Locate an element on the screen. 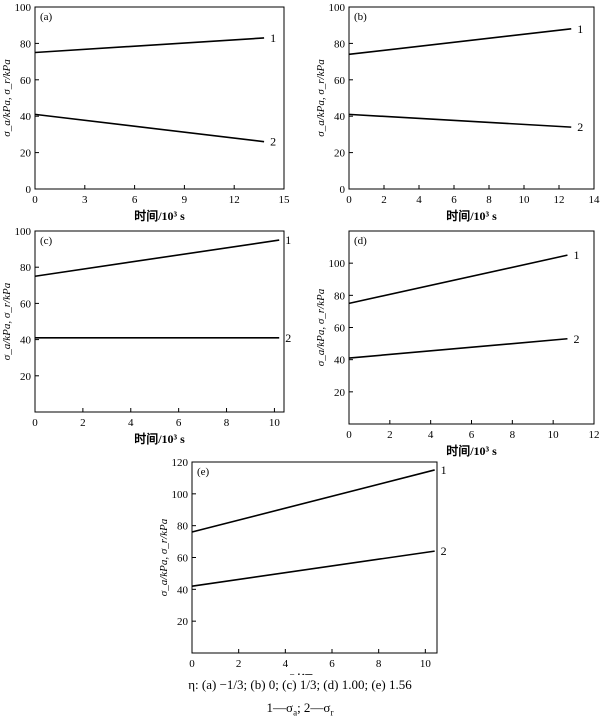  panel-4-y-axis-label: σ_a/kPa, σ_r/kPa is located at coordinates (321, 327).